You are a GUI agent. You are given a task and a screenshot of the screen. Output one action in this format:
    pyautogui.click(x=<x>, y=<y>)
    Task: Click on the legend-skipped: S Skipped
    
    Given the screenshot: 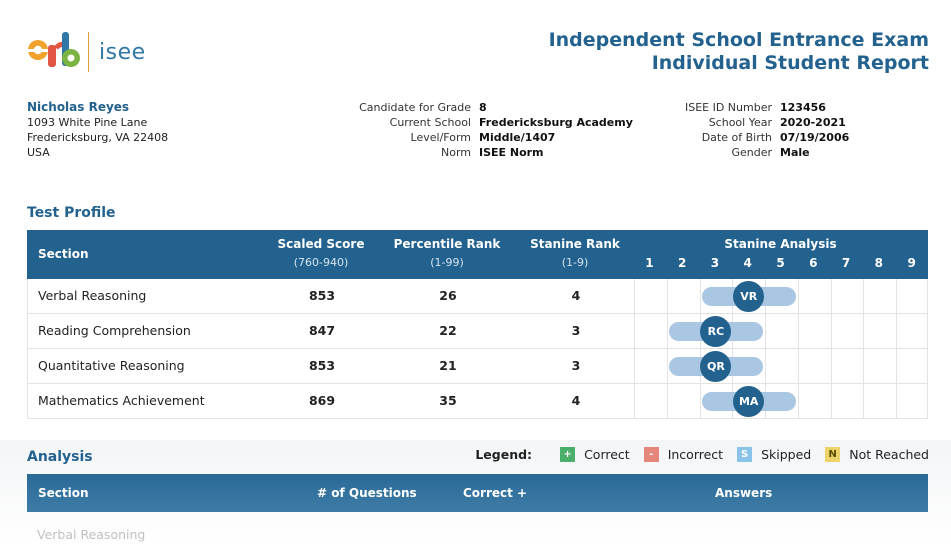 What is the action you would take?
    pyautogui.click(x=774, y=454)
    